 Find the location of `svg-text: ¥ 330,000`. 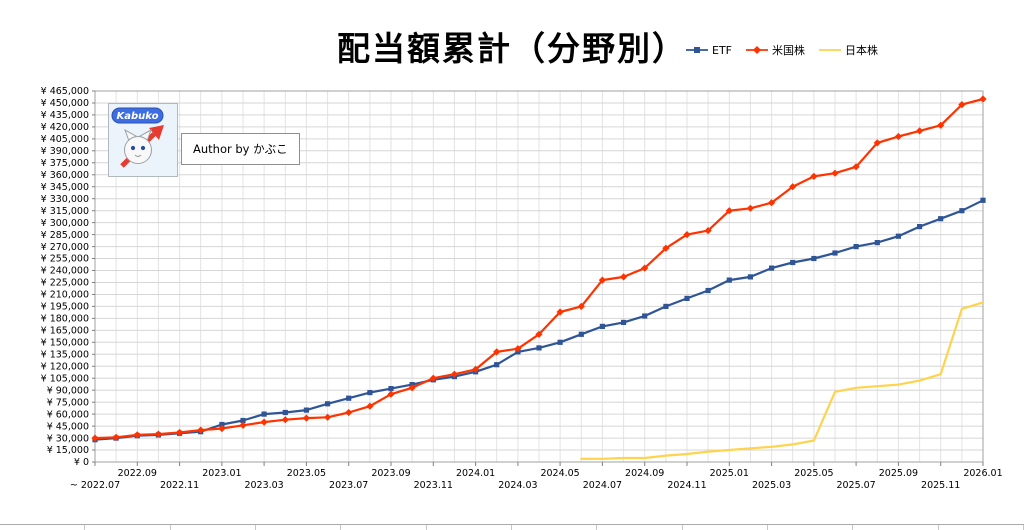

svg-text: ¥ 330,000 is located at coordinates (65, 199).